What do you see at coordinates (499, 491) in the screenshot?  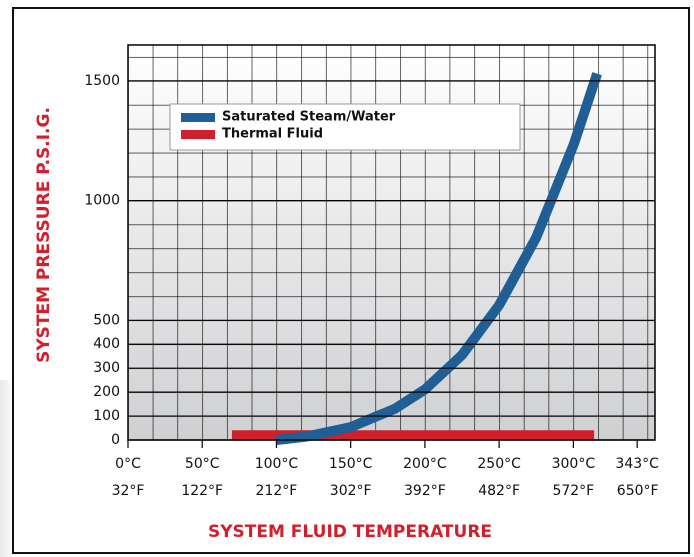 I see `x2-tick-label: 482°F` at bounding box center [499, 491].